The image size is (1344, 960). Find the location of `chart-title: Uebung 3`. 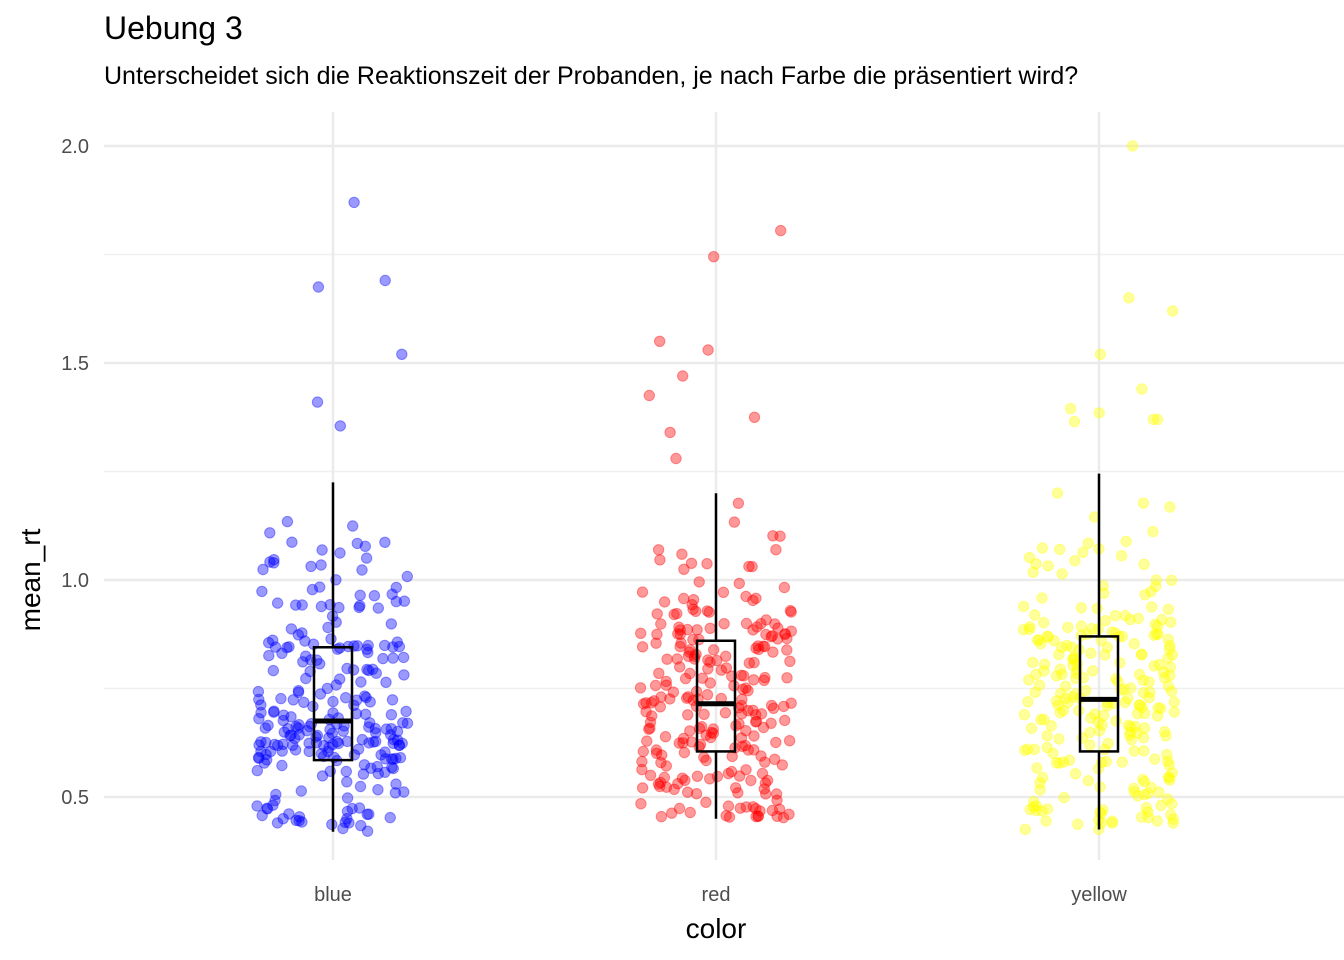

chart-title: Uebung 3 is located at coordinates (173, 28).